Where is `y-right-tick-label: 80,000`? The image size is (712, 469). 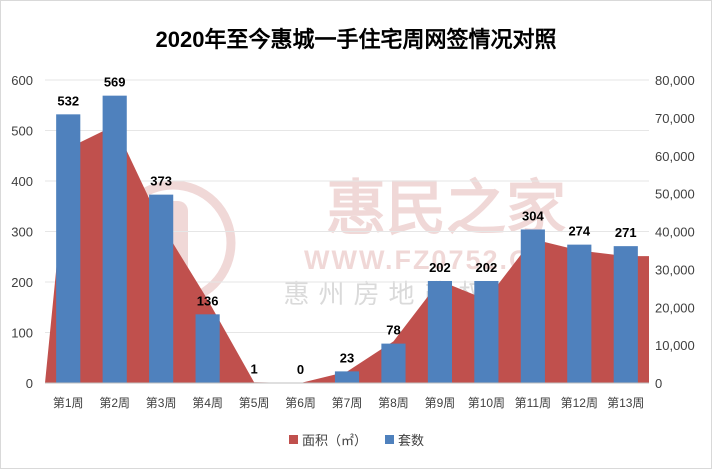
y-right-tick-label: 80,000 is located at coordinates (675, 80).